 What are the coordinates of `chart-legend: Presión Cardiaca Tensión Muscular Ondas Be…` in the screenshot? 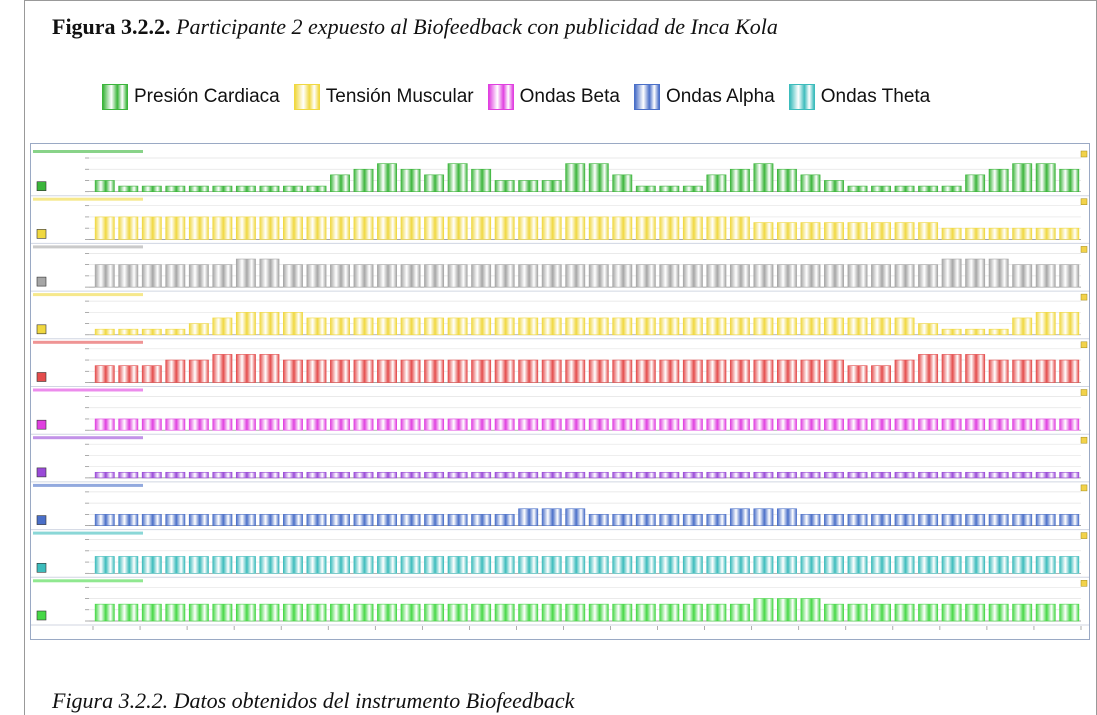 It's located at (523, 97).